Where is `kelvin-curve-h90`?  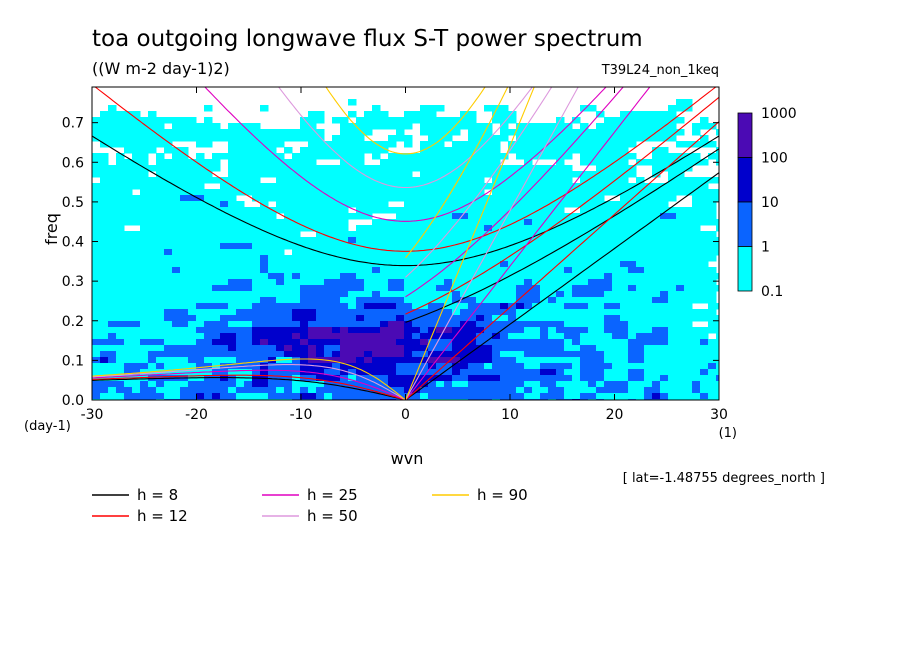
kelvin-curve-h90 is located at coordinates (469, 243).